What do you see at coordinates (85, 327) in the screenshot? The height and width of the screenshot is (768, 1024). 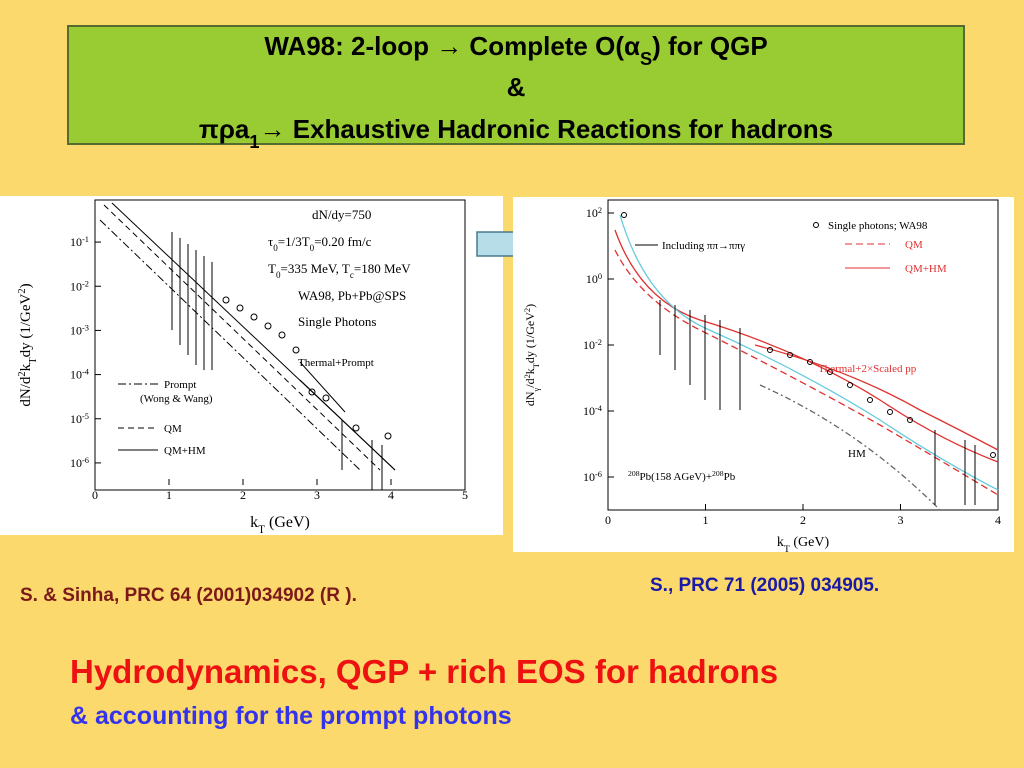 I see `superscript: -3` at bounding box center [85, 327].